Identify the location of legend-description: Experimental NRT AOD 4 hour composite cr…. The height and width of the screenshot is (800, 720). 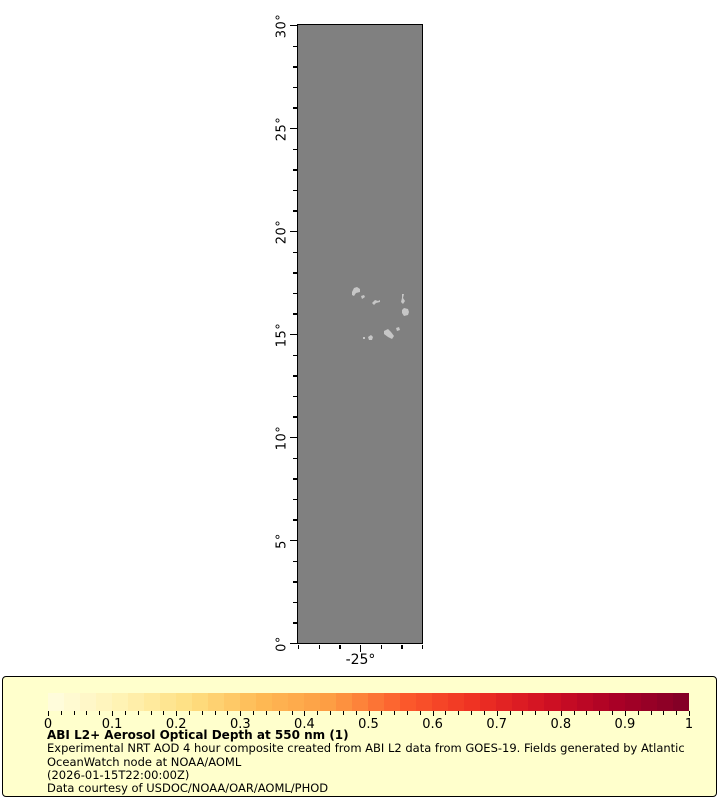
(366, 768).